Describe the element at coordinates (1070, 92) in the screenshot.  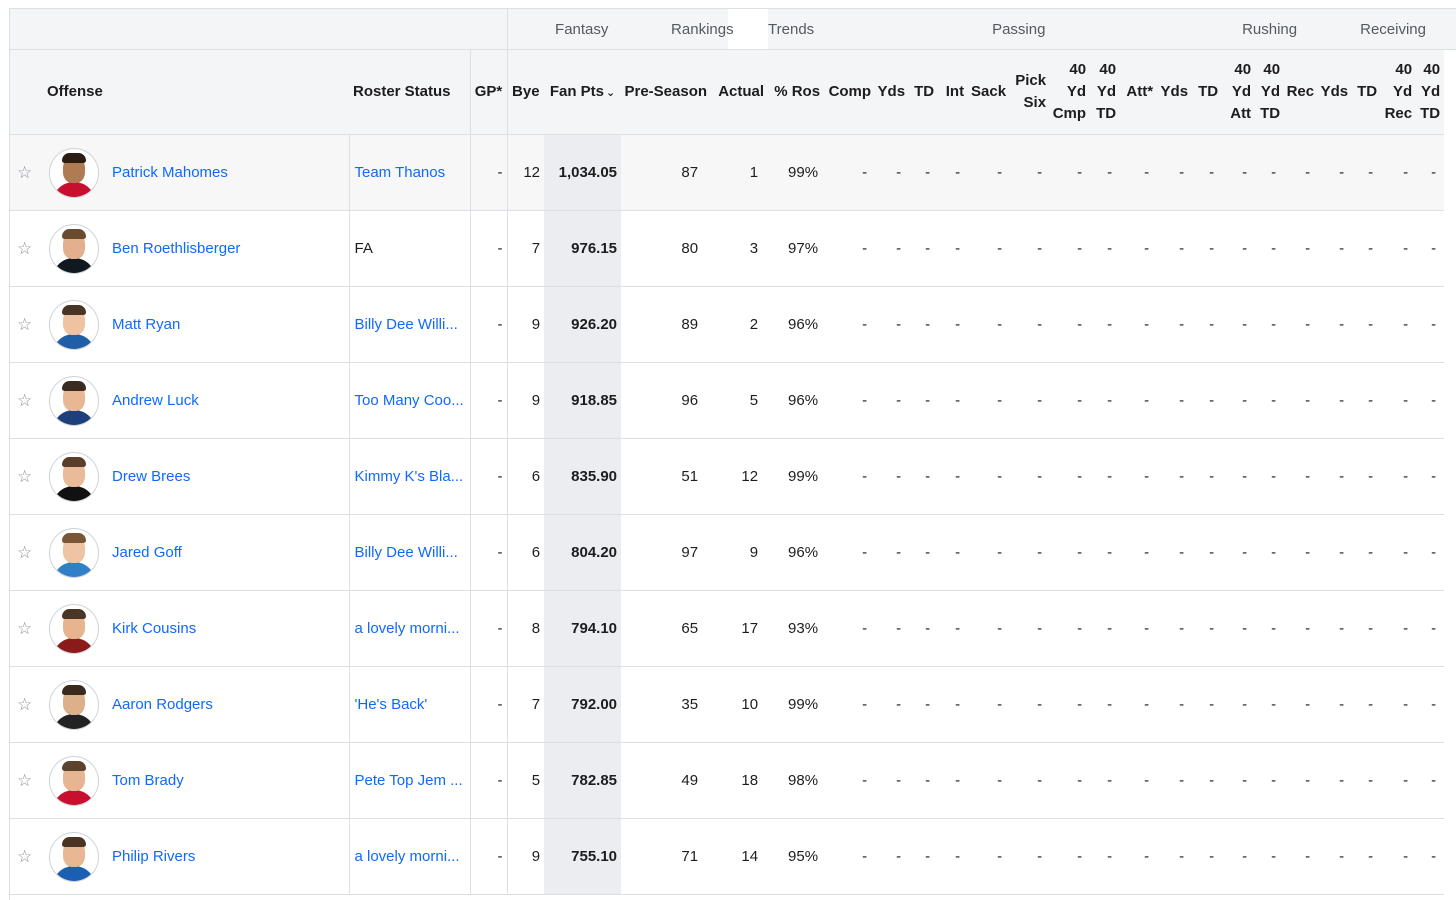
I see `col-pass-40-cmp: 40 Yd Cmp` at that location.